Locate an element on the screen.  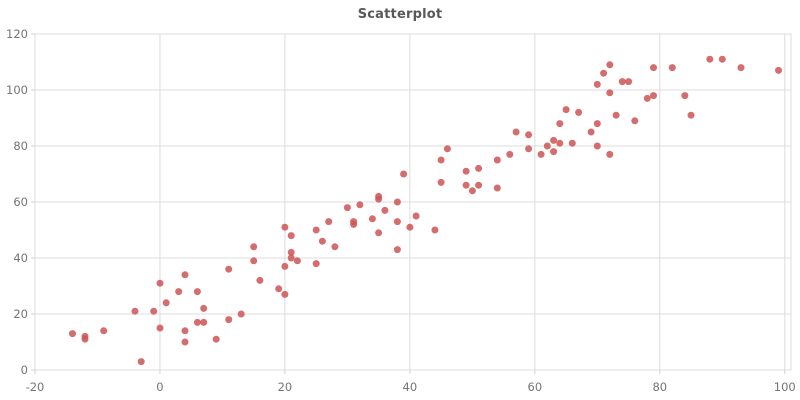
x-tick-label: 100 is located at coordinates (785, 387).